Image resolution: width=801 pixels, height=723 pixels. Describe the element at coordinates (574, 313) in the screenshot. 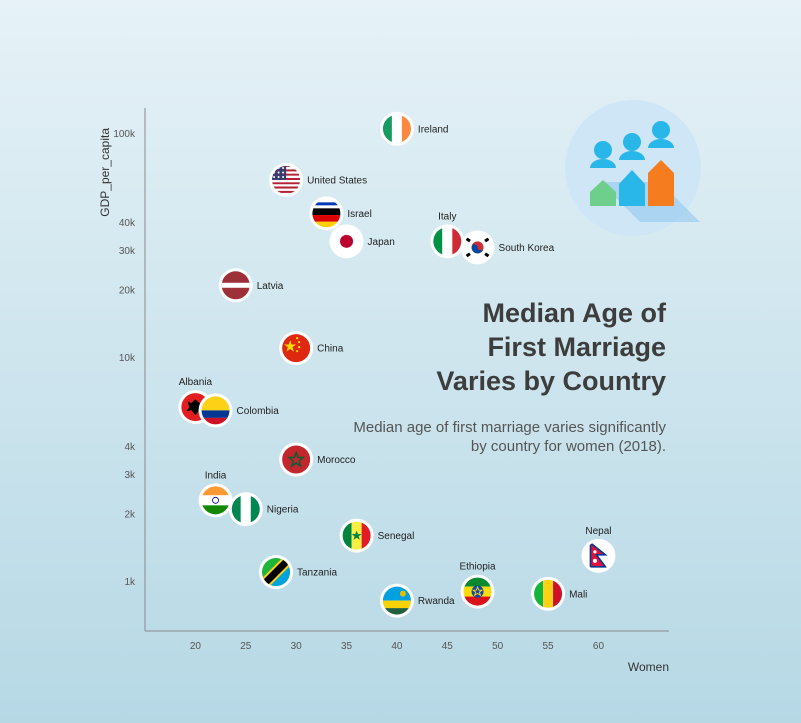

I see `chart-title-line-1: Median Age of` at that location.